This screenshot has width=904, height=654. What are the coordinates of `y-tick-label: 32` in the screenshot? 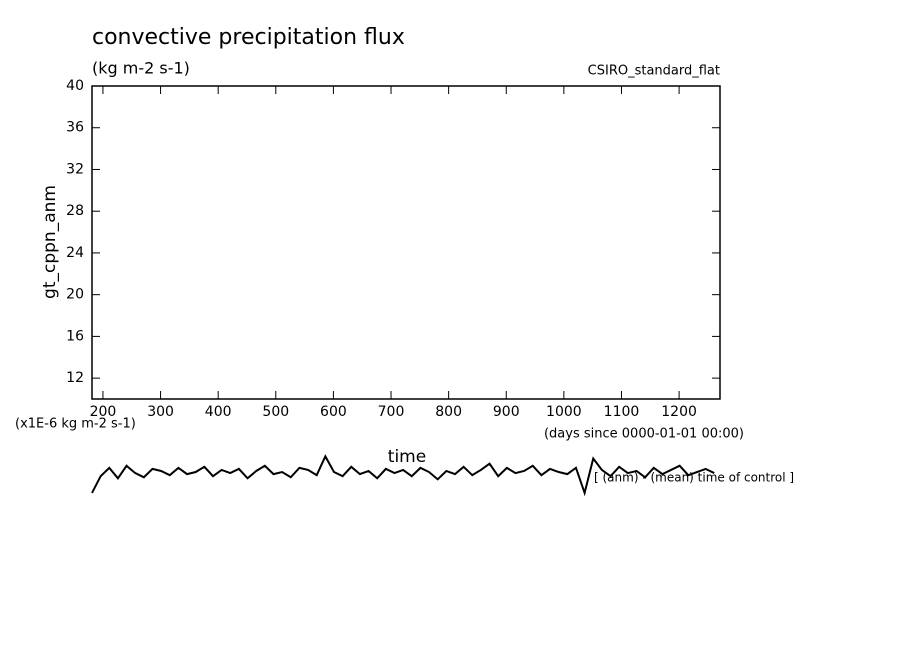 It's located at (75, 169).